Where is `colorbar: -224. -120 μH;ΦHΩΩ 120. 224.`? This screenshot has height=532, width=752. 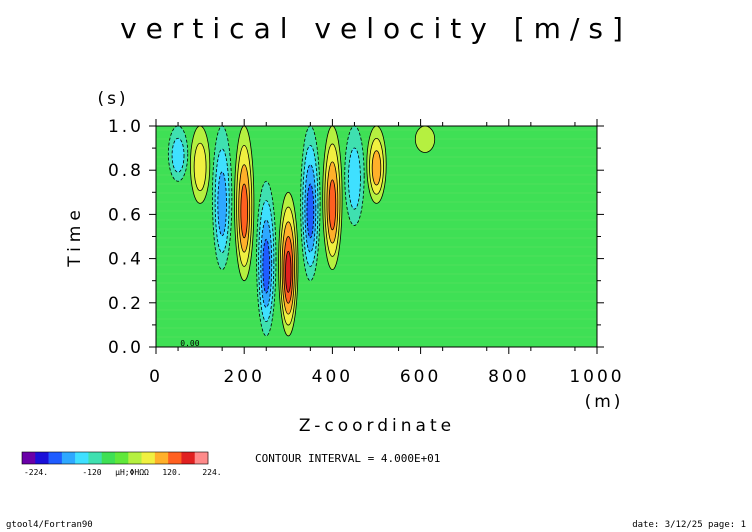
colorbar: -224. -120 μH;ΦHΩΩ 120. 224. is located at coordinates (121, 464).